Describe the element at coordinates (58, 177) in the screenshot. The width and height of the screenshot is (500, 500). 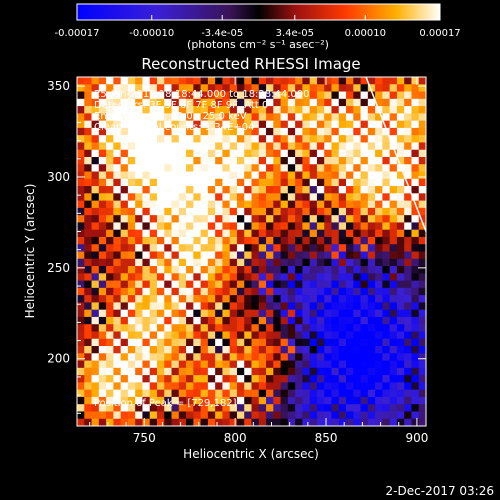
I see `y-tick-label: 300` at that location.